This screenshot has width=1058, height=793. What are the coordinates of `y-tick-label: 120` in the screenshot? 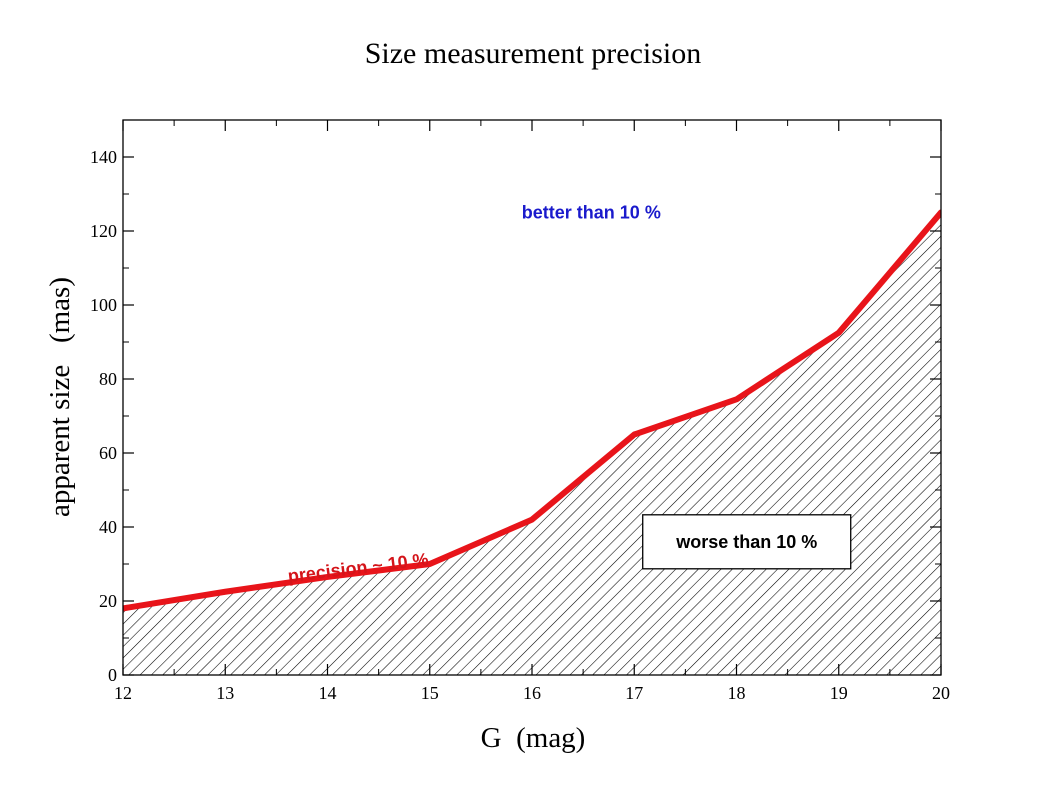 It's located at (103, 231).